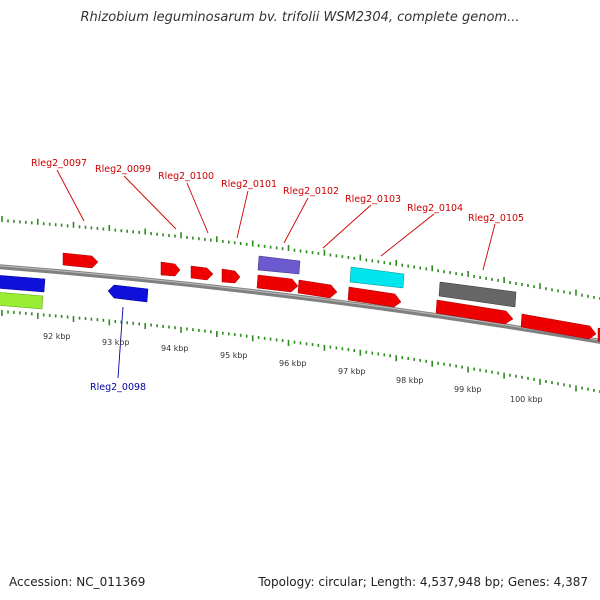  Describe the element at coordinates (59, 163) in the screenshot. I see `gene-label: Rleg2_0097` at that location.